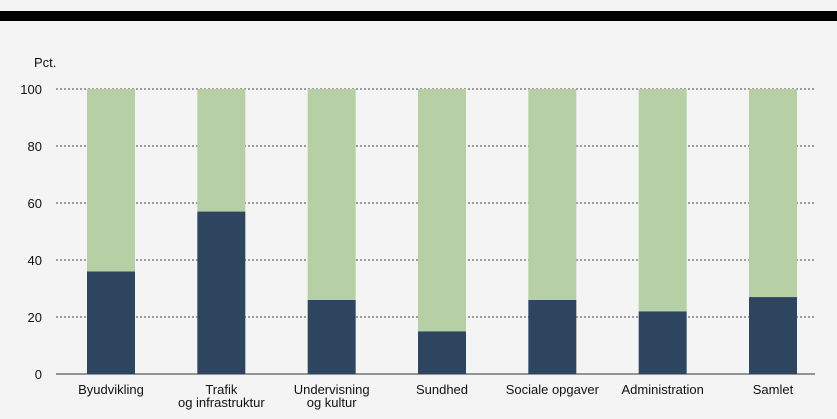 The width and height of the screenshot is (837, 419). I want to click on top-bar, so click(418, 16).